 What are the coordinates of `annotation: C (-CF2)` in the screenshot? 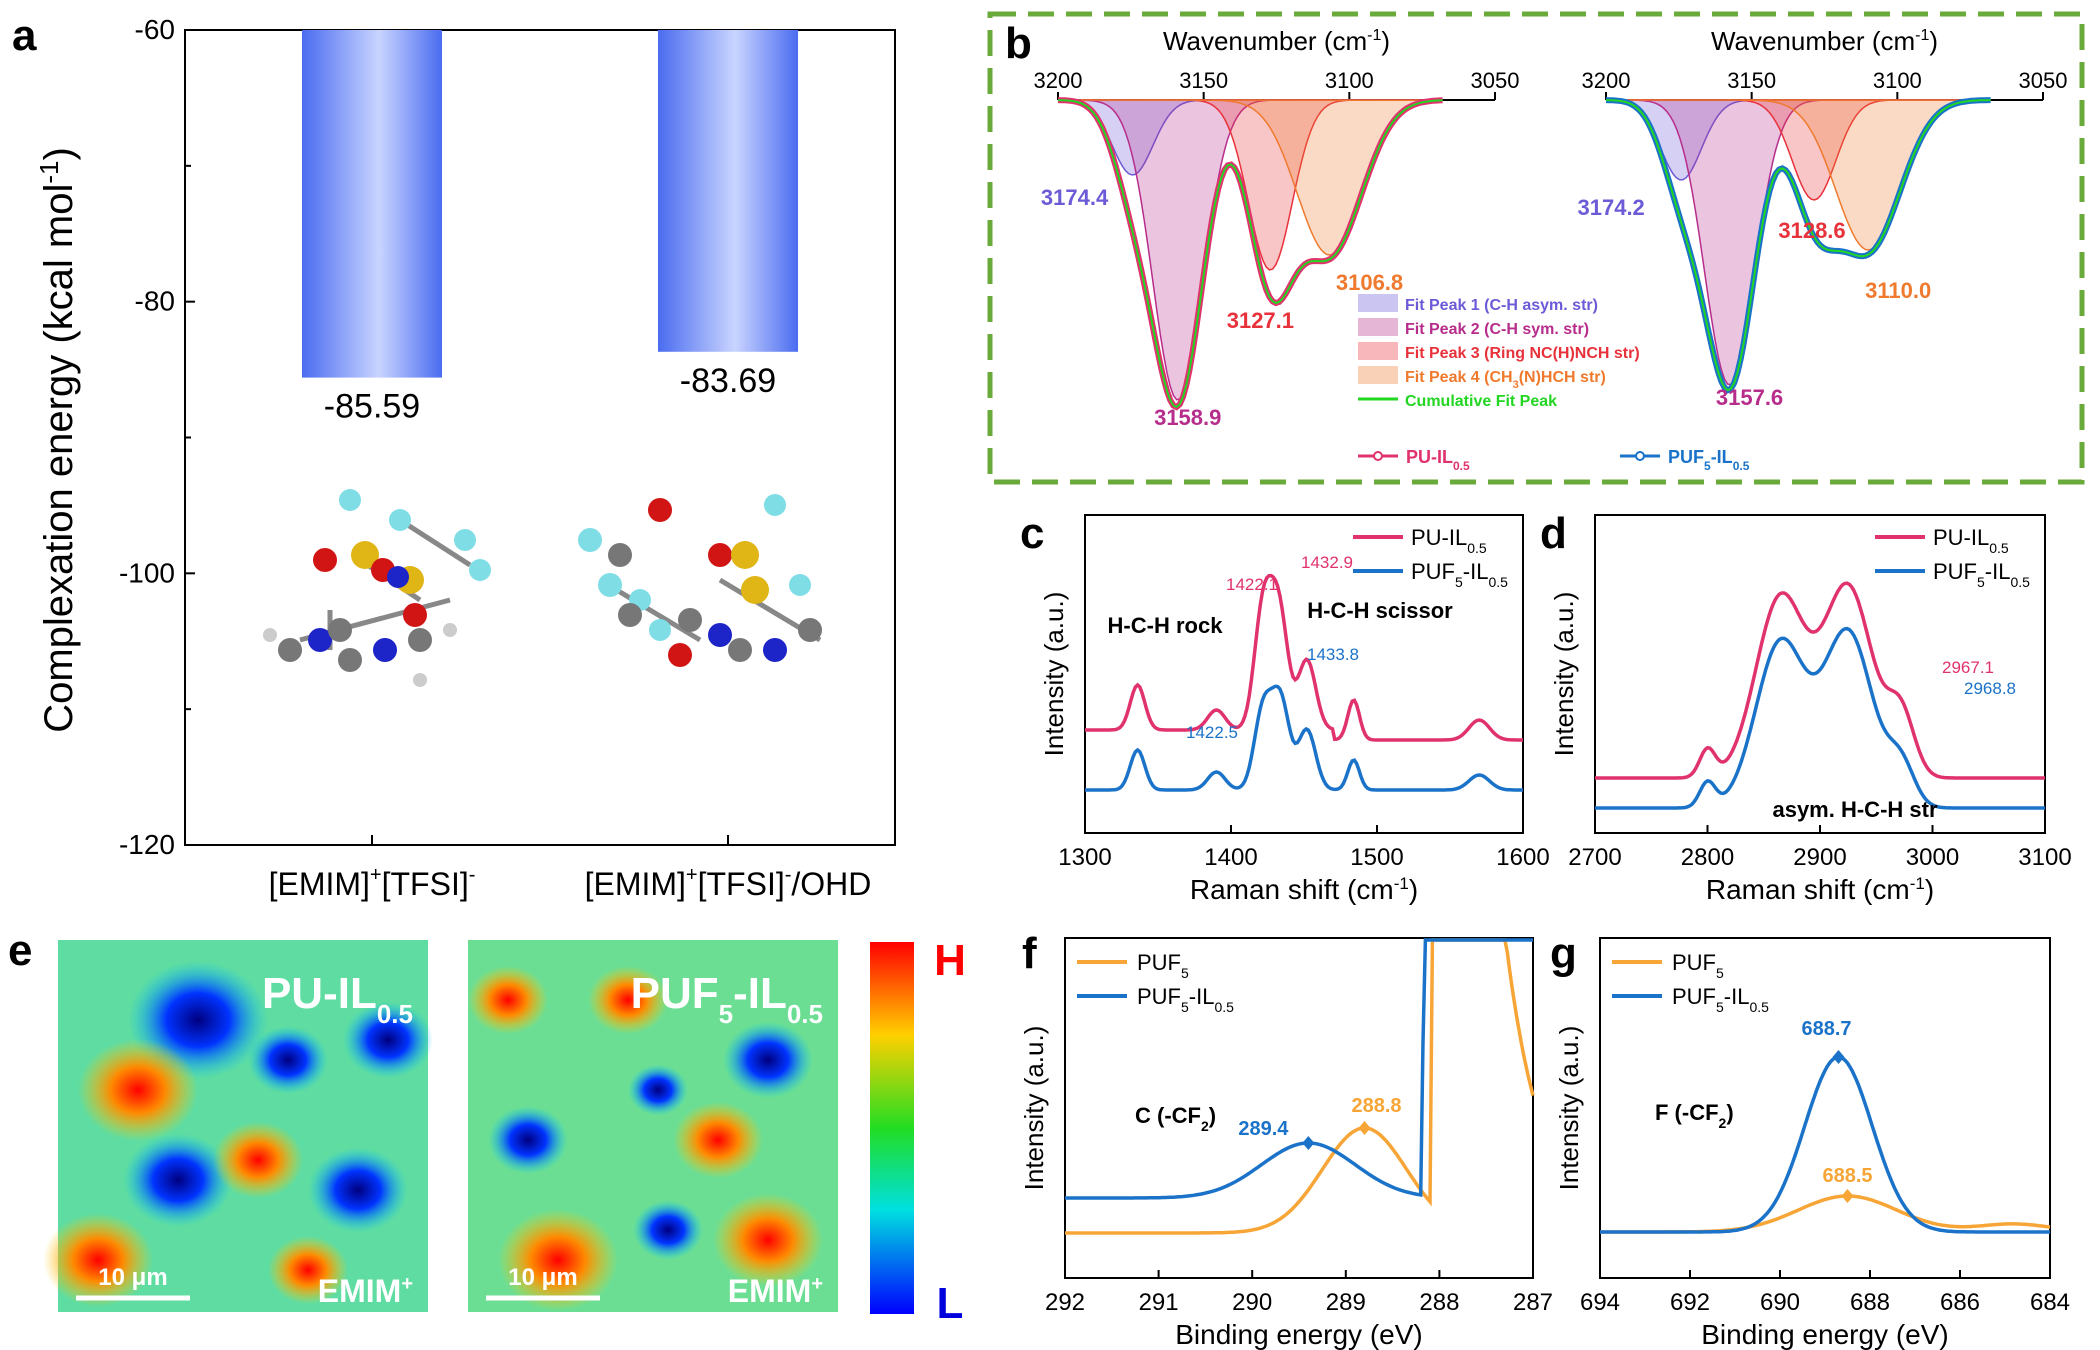 It's located at (1175, 1118).